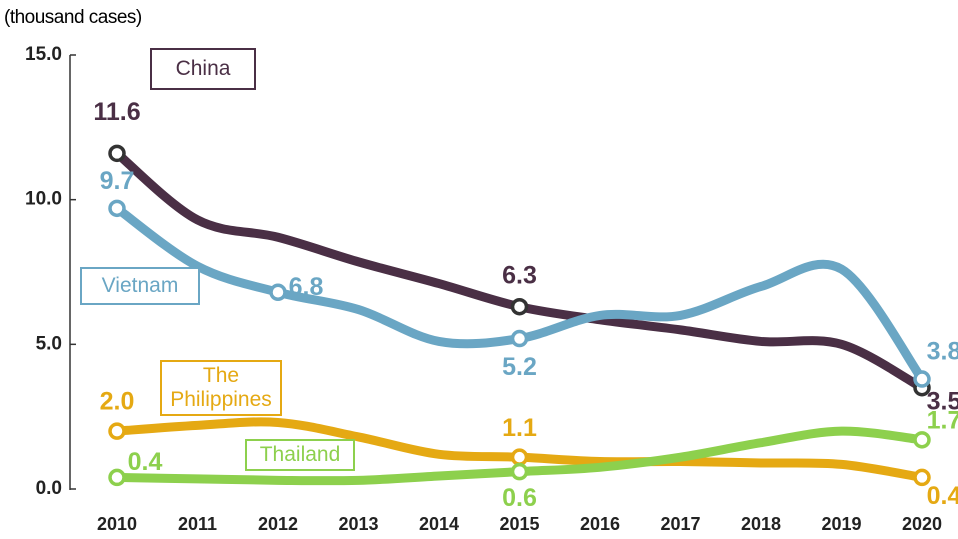 The width and height of the screenshot is (958, 539). I want to click on legend-thailand: Thailand, so click(300, 455).